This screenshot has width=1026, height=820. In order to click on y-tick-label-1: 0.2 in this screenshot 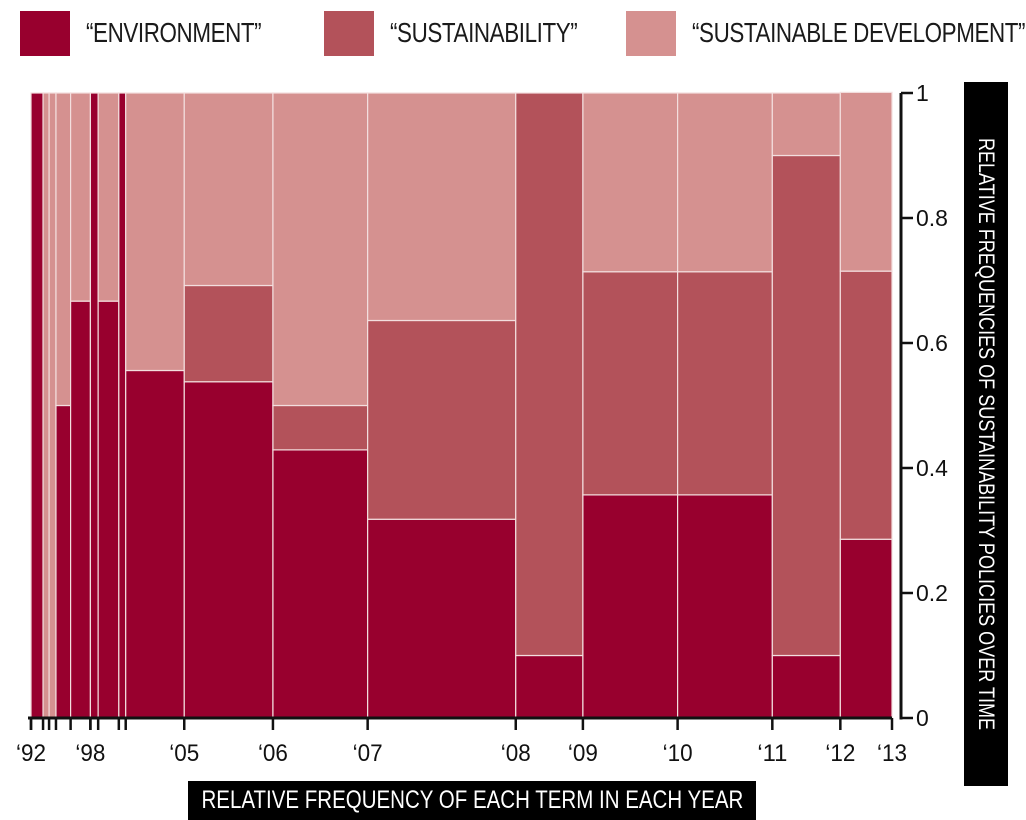, I will do `click(932, 593)`.